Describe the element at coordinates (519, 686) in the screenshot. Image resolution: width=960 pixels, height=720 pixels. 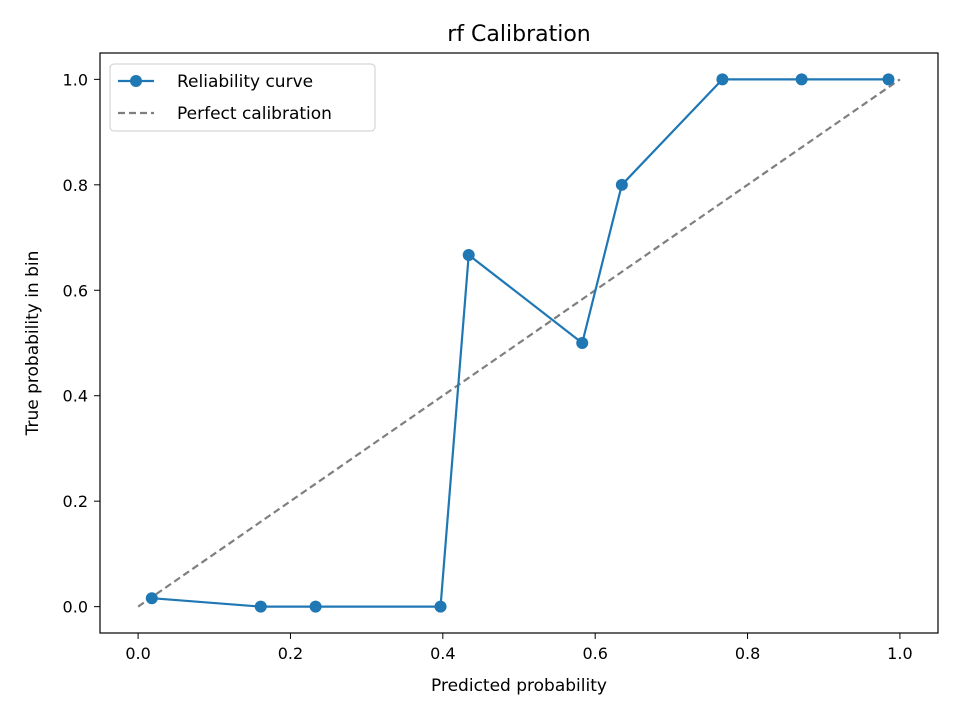
I see `x-axis-label: Predicted probability` at that location.